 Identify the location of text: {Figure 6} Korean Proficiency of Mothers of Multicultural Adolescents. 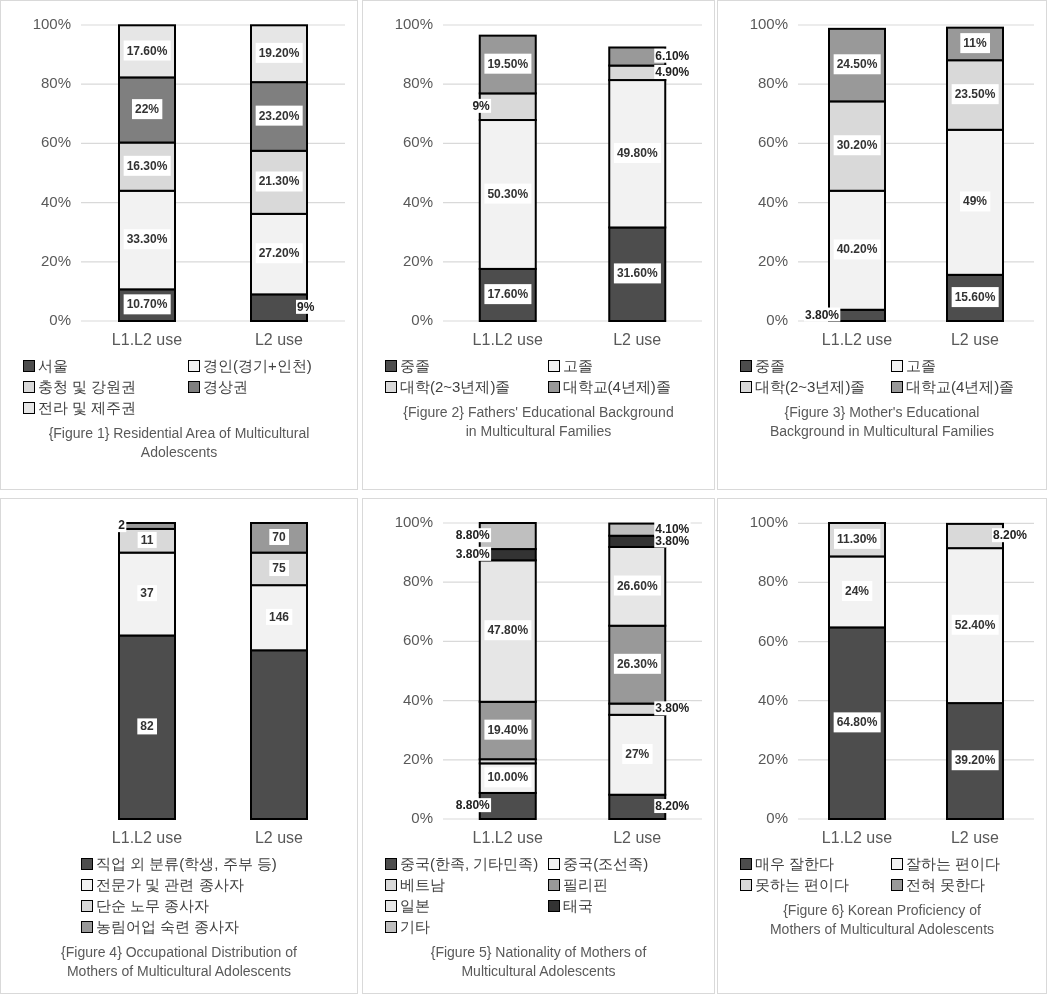
(882, 920).